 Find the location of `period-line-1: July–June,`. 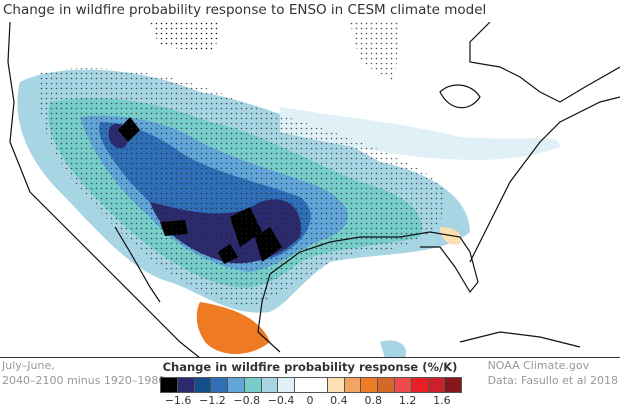

period-line-1: July–June, is located at coordinates (28, 365).